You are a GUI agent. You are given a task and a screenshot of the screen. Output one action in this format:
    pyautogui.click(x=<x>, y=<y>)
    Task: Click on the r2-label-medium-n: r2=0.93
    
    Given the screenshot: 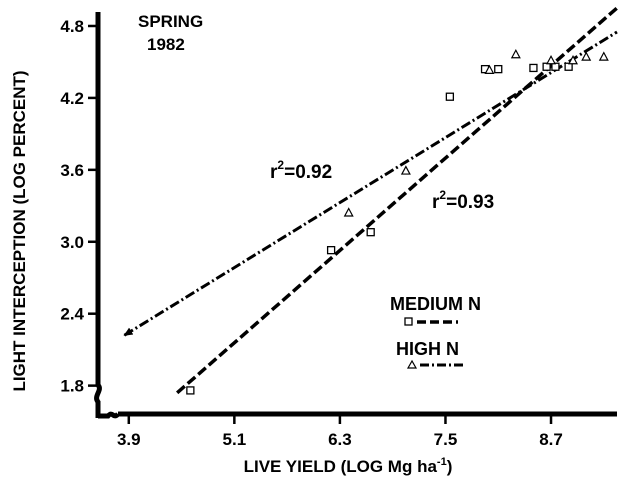 What is the action you would take?
    pyautogui.click(x=463, y=200)
    